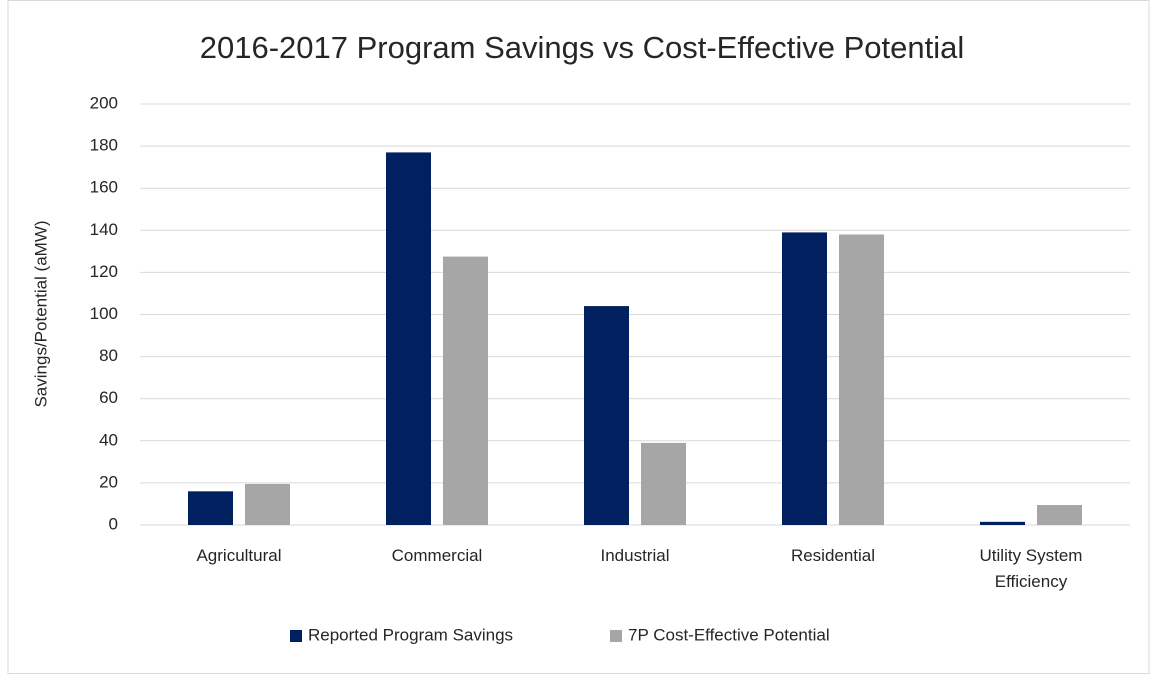 Image resolution: width=1150 pixels, height=675 pixels. Describe the element at coordinates (108, 481) in the screenshot. I see `y-tick-label: 20` at that location.